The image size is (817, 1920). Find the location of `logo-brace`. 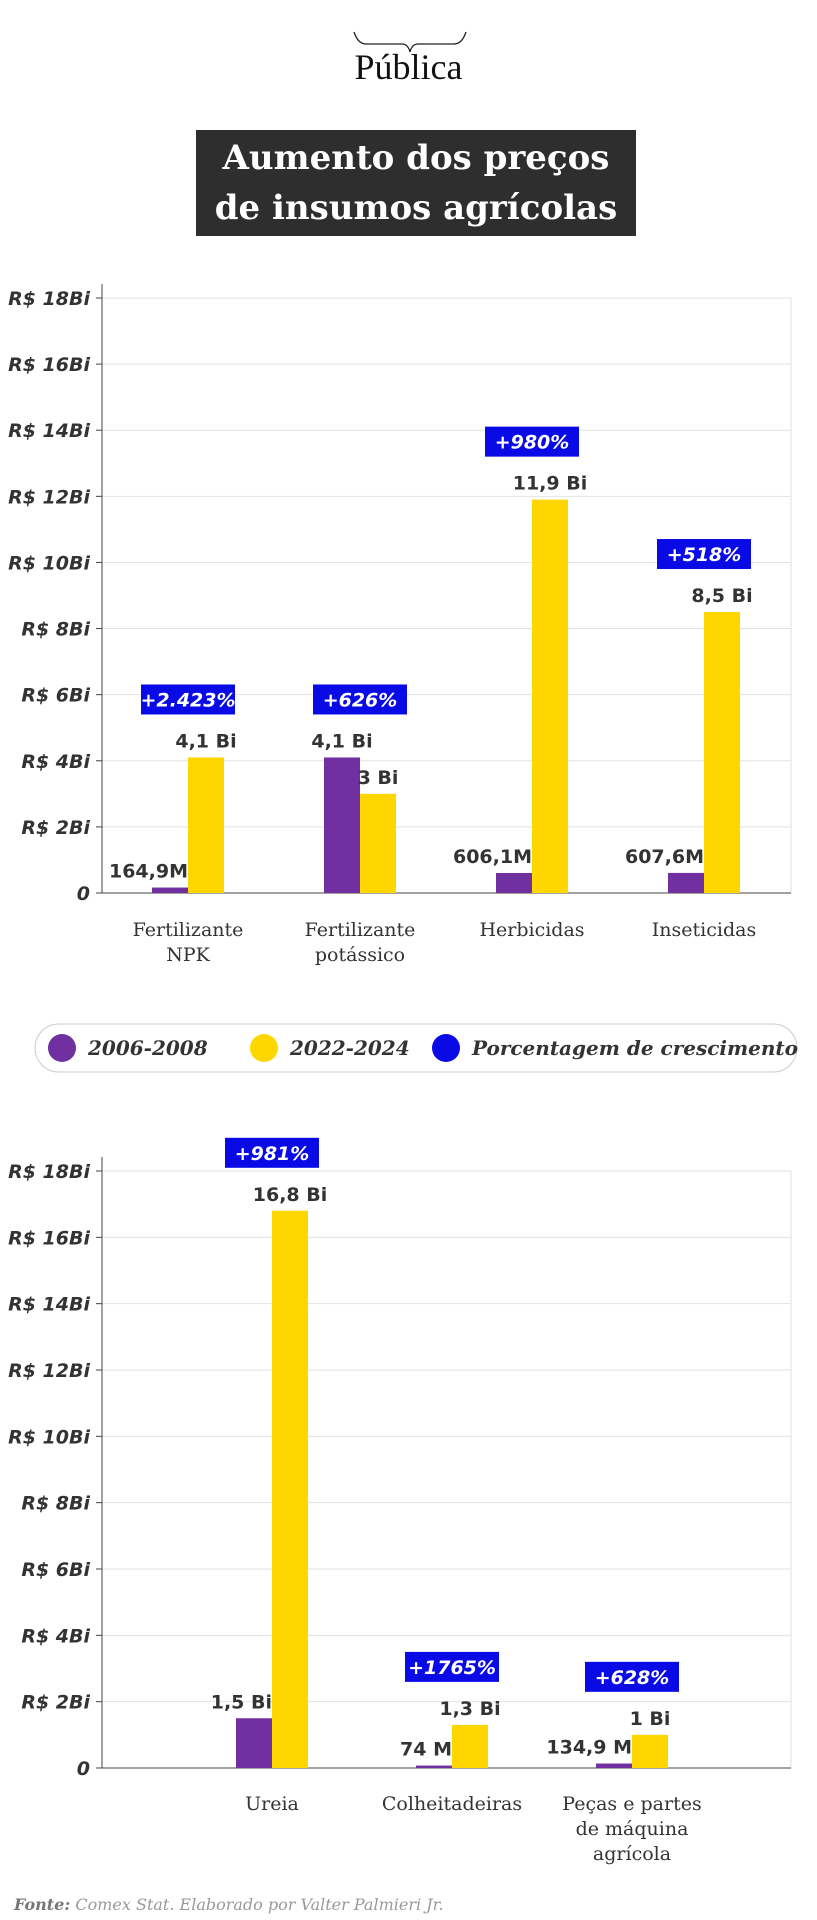

logo-brace is located at coordinates (410, 42).